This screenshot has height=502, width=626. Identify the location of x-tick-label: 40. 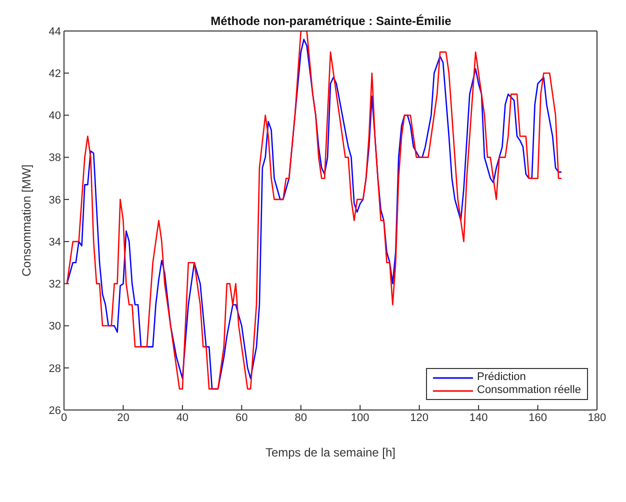
(182, 418).